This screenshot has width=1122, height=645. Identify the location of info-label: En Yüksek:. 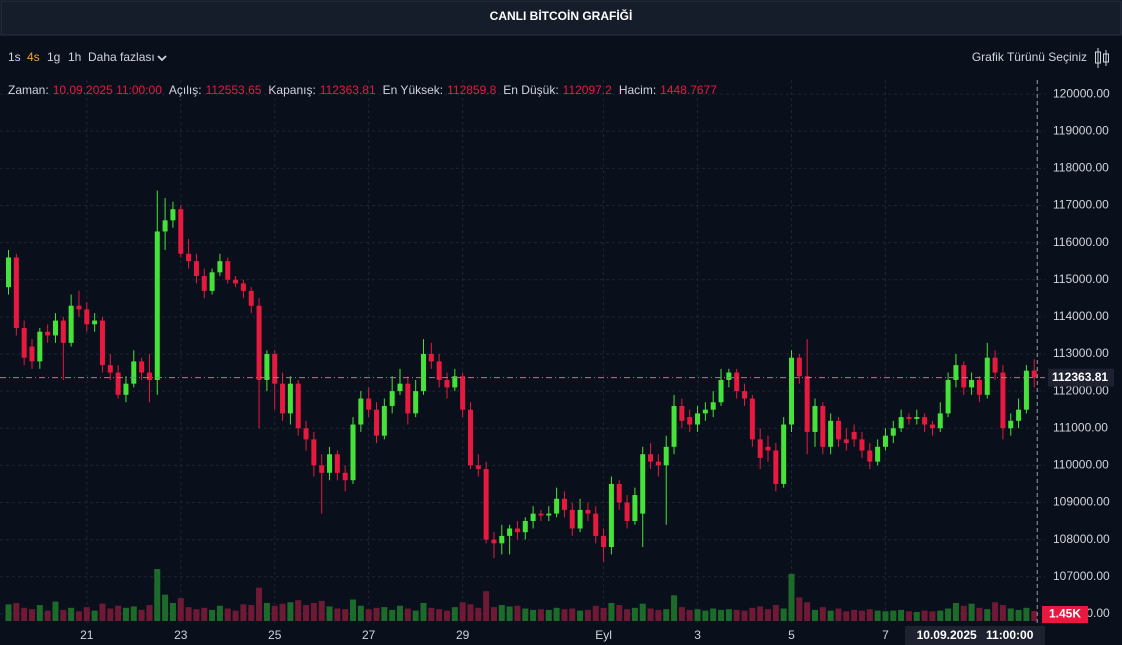
(413, 90).